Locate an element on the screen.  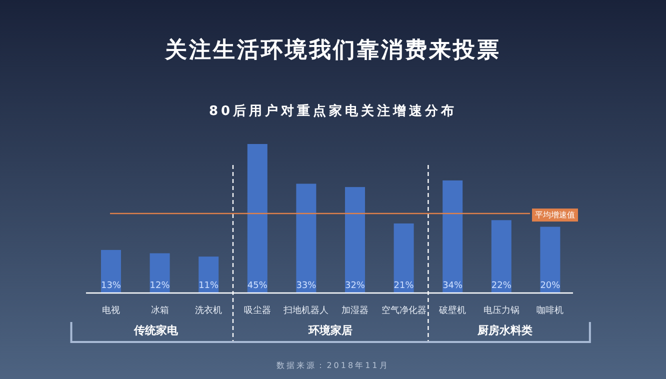
x-tick-label: 扫地机器人 is located at coordinates (305, 310).